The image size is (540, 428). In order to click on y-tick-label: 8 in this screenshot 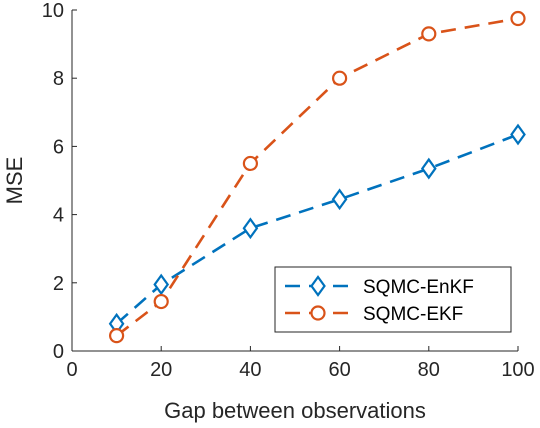, I will do `click(58, 79)`.